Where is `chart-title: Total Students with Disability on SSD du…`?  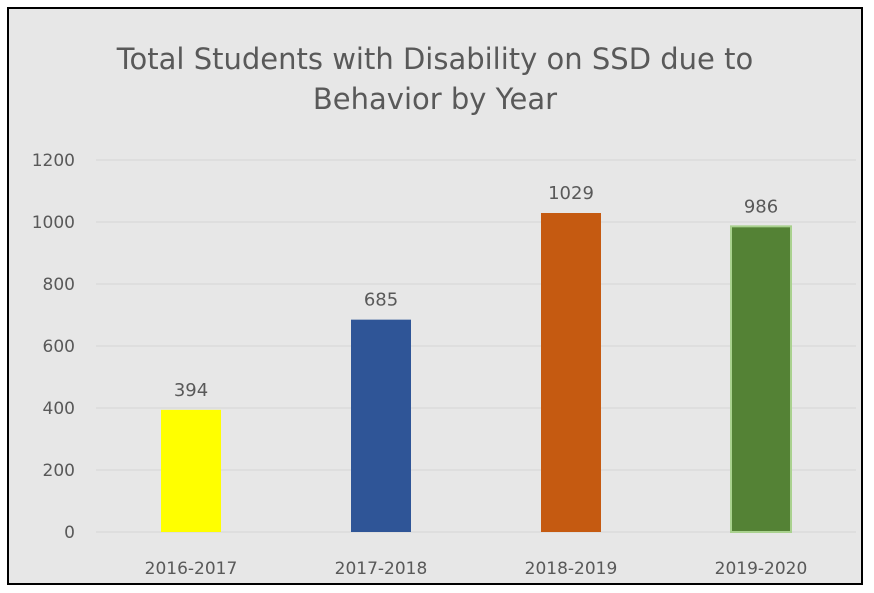 chart-title: Total Students with Disability on SSD du… is located at coordinates (435, 79).